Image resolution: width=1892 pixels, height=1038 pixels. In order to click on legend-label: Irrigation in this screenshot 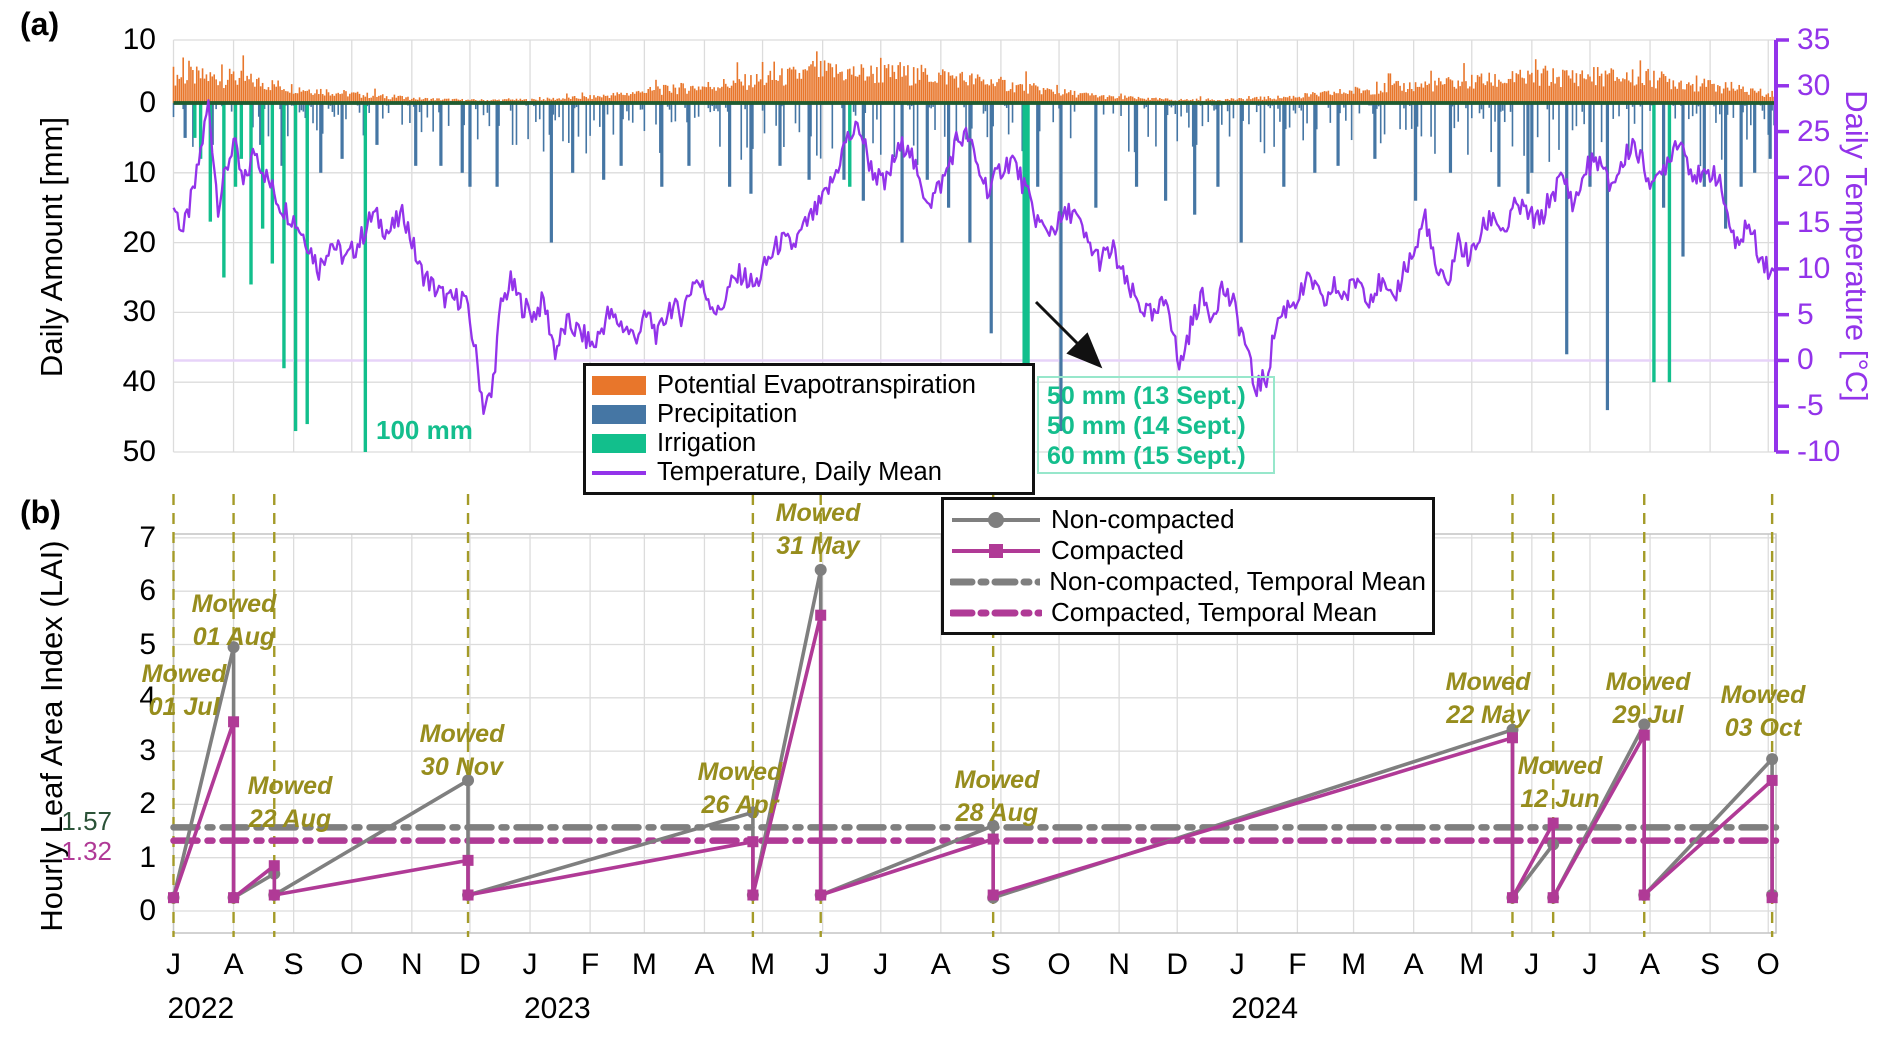, I will do `click(707, 443)`.